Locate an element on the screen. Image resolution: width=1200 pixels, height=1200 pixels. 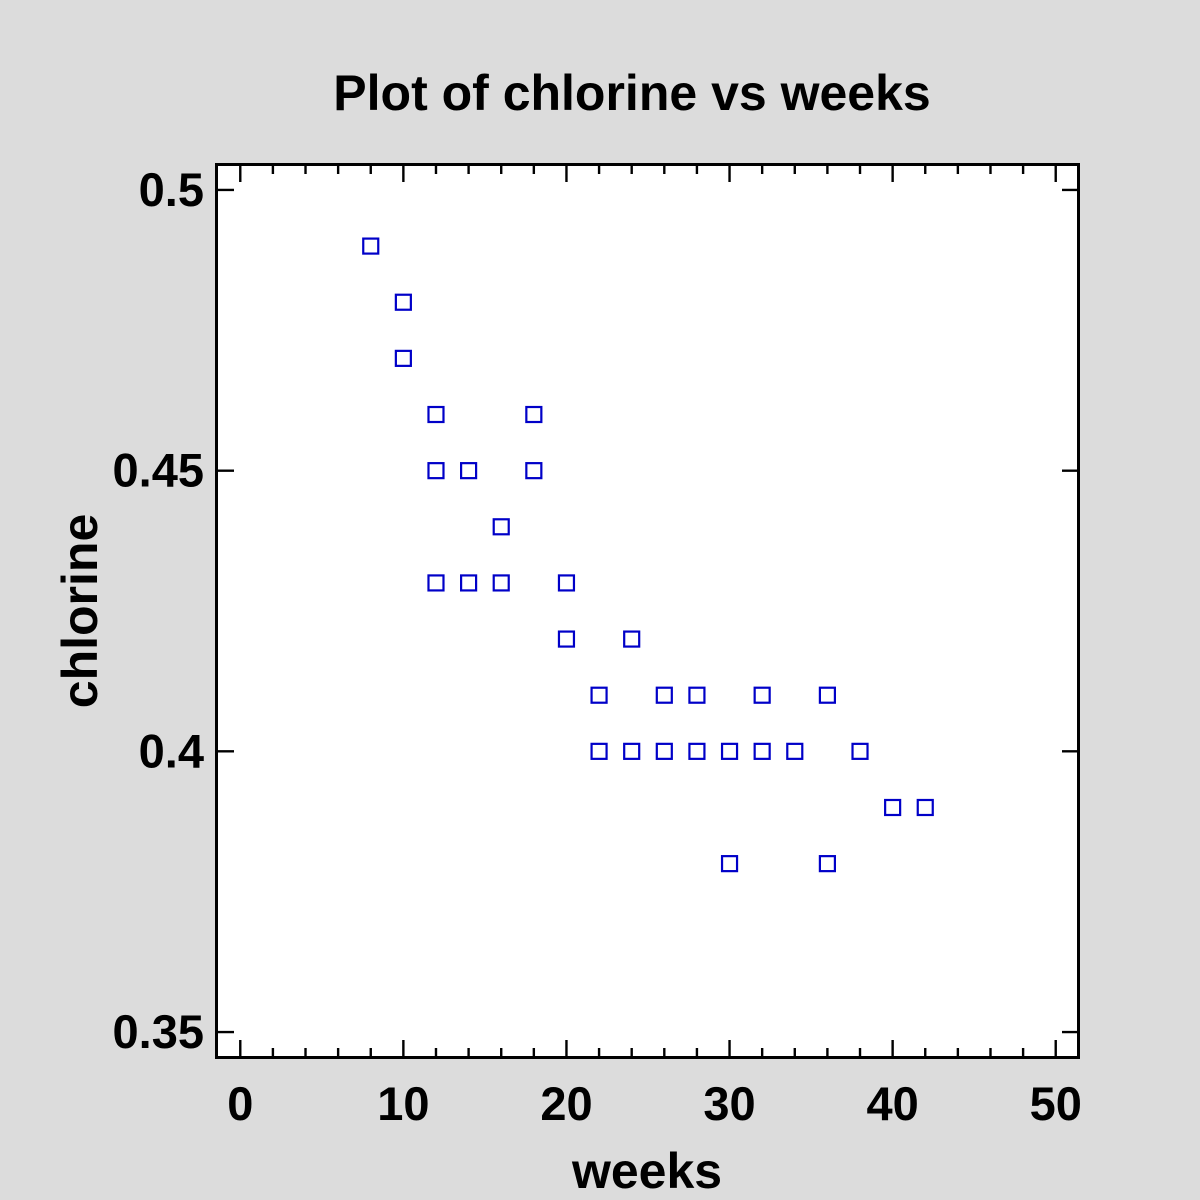
x-tick-label: 40 is located at coordinates (892, 1103).